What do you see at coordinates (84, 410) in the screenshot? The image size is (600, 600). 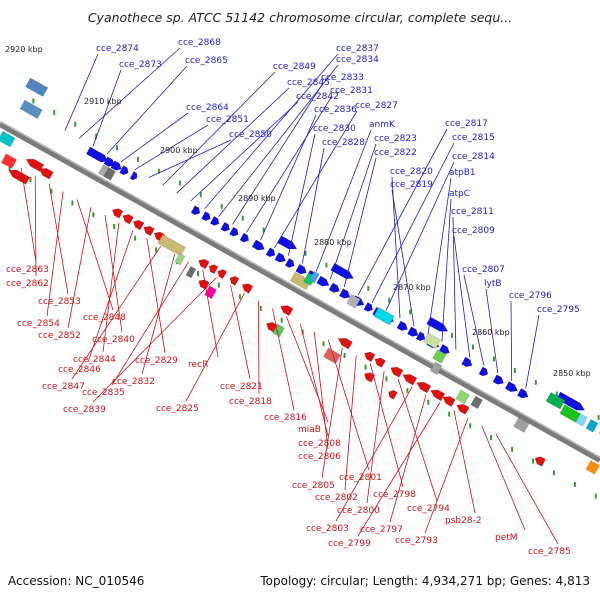 I see `gene-label-cce_2839: cce_2839` at bounding box center [84, 410].